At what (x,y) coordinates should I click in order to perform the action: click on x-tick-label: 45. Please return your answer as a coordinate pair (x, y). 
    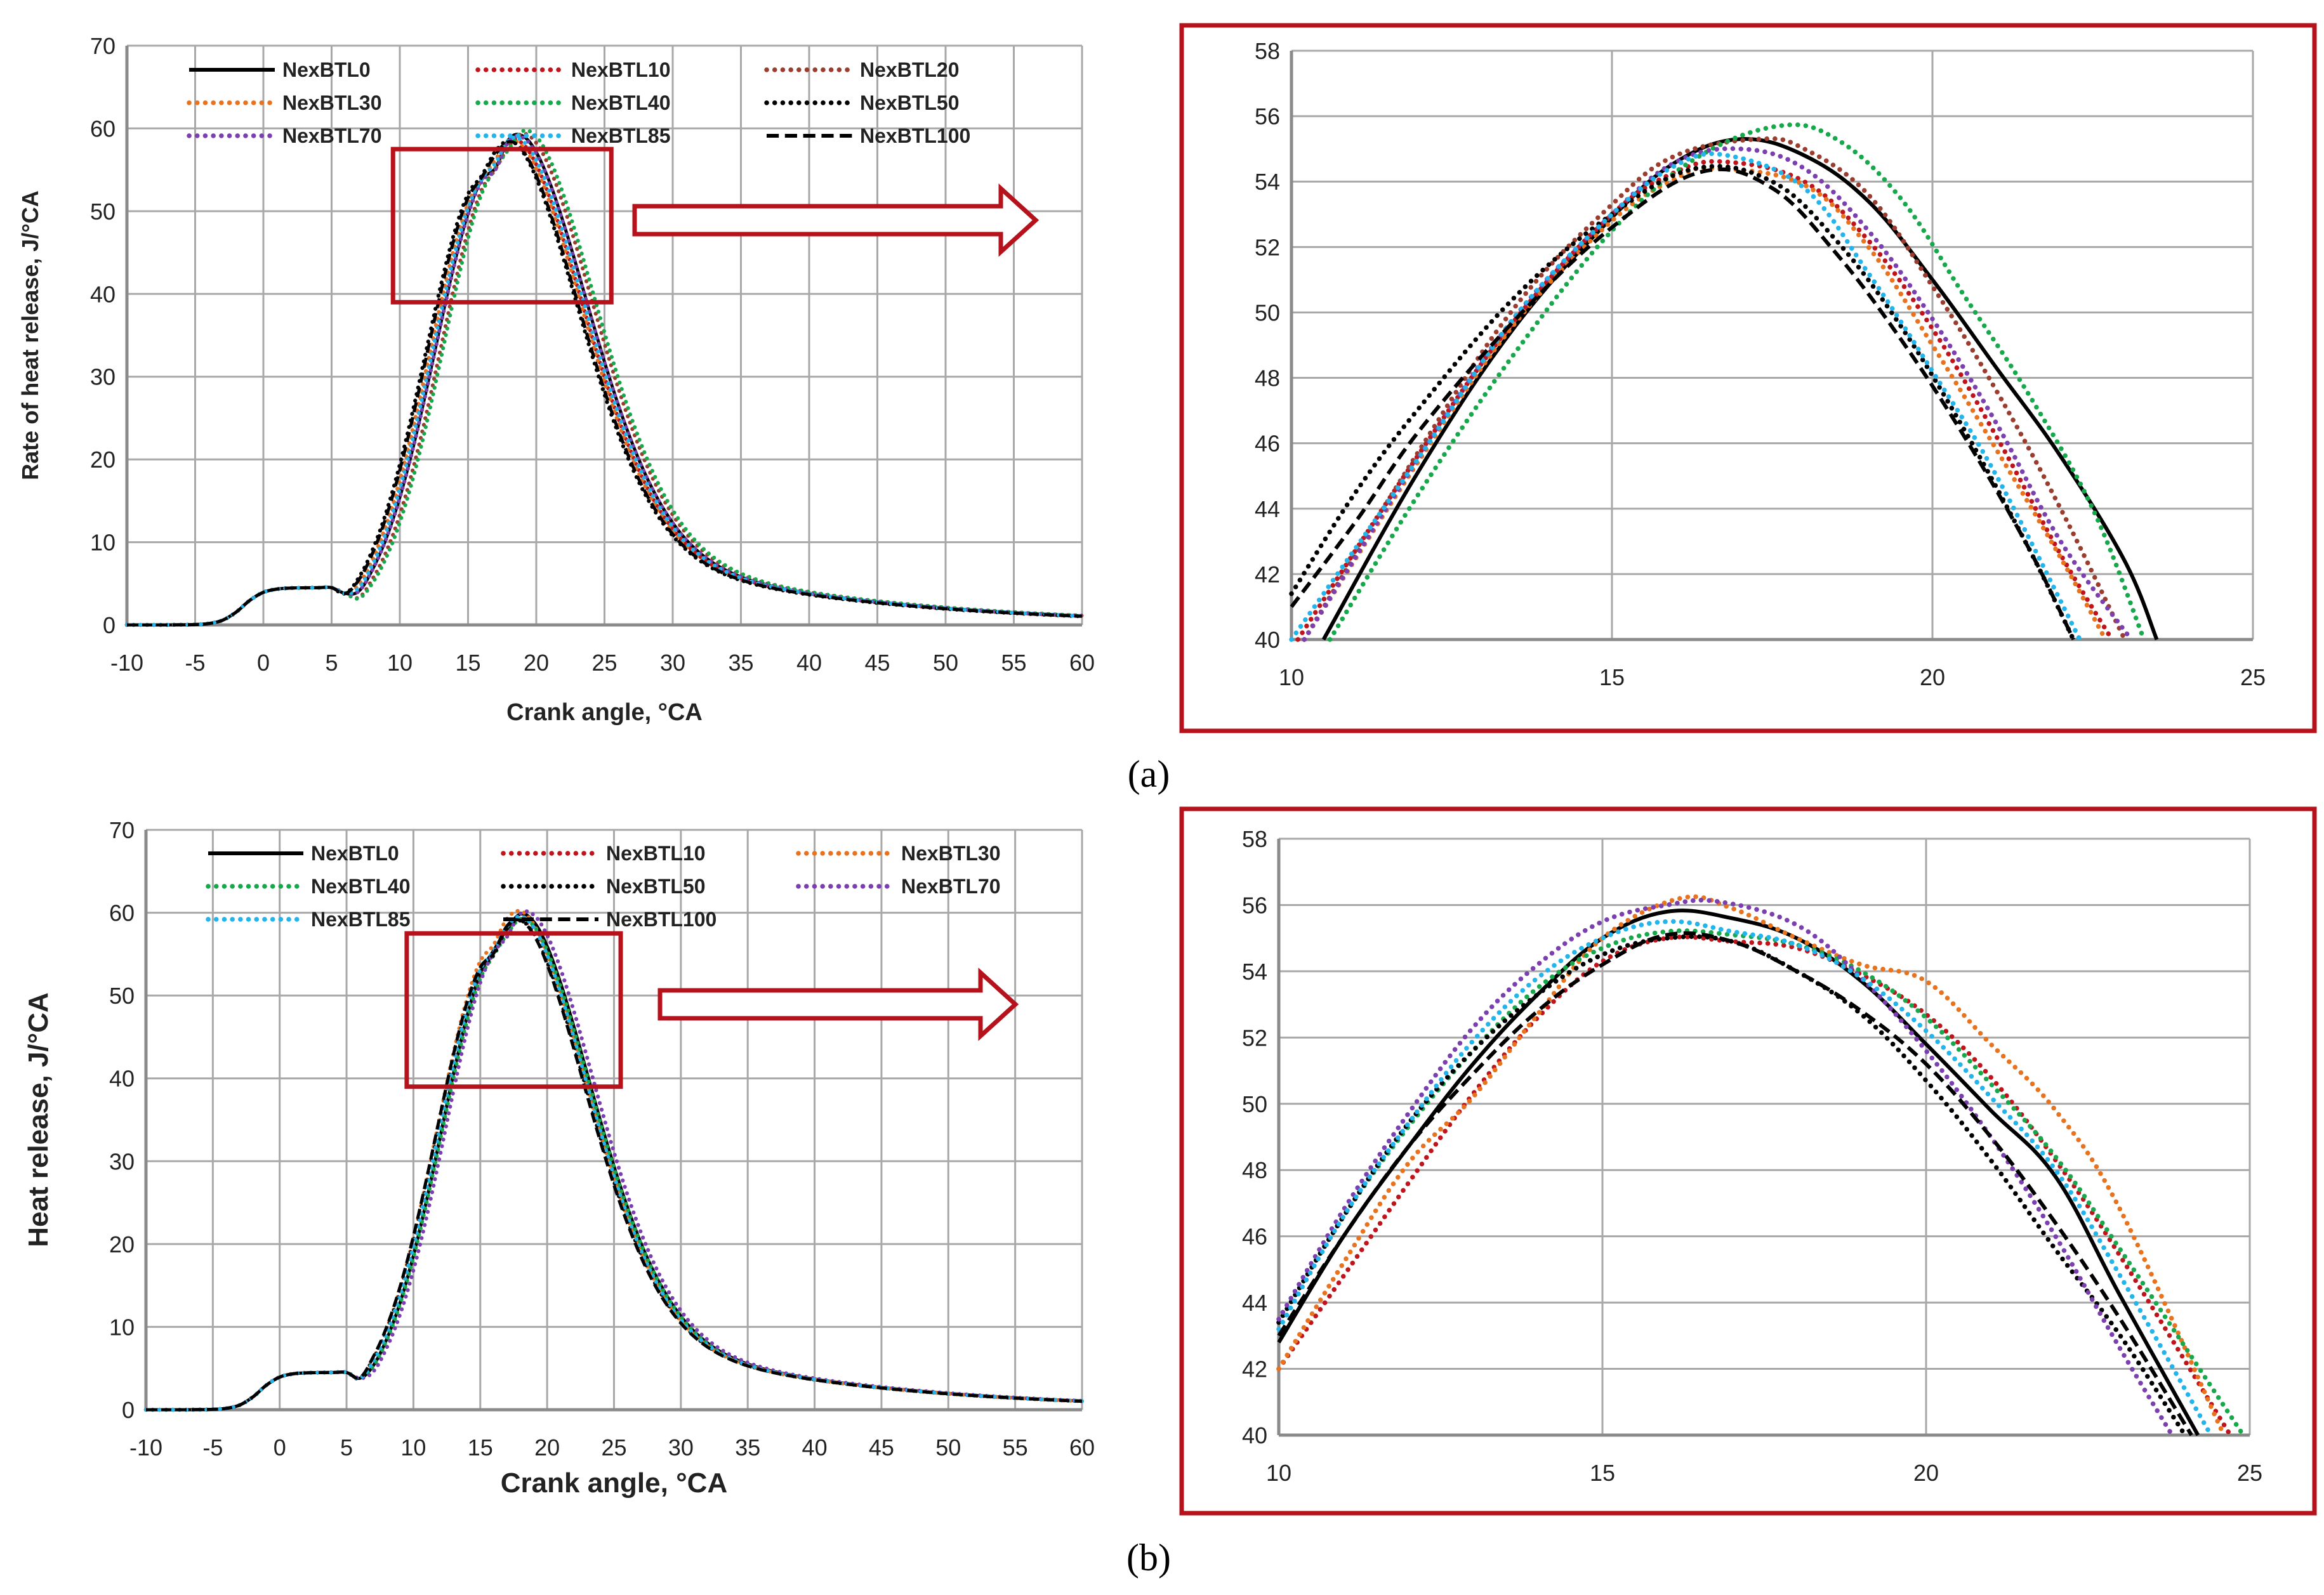
    Looking at the image, I should click on (882, 1447).